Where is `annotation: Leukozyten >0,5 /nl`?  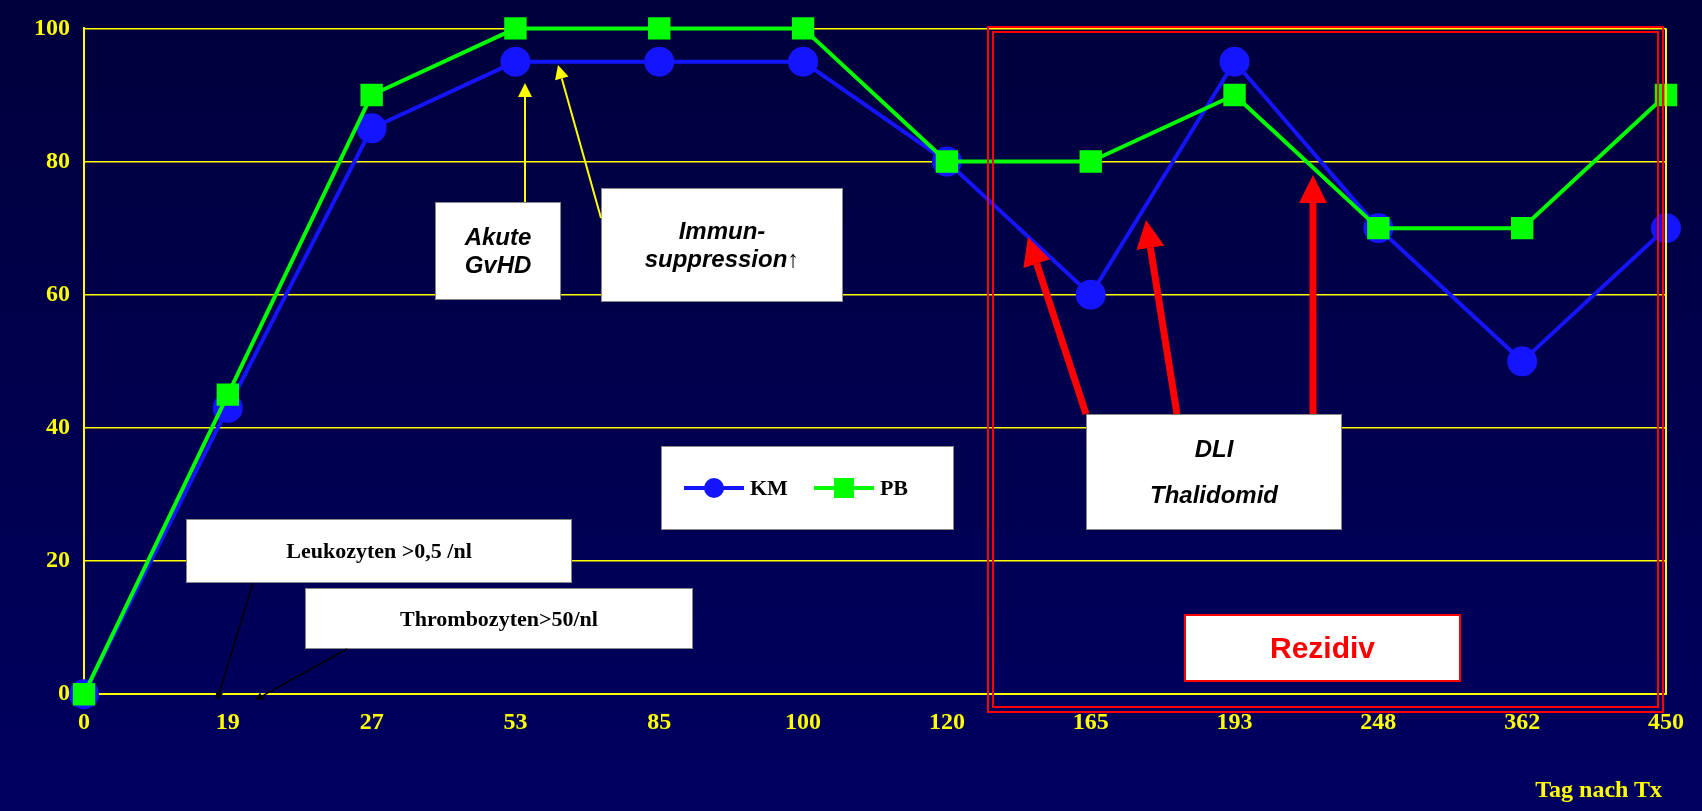 annotation: Leukozyten >0,5 /nl is located at coordinates (379, 551).